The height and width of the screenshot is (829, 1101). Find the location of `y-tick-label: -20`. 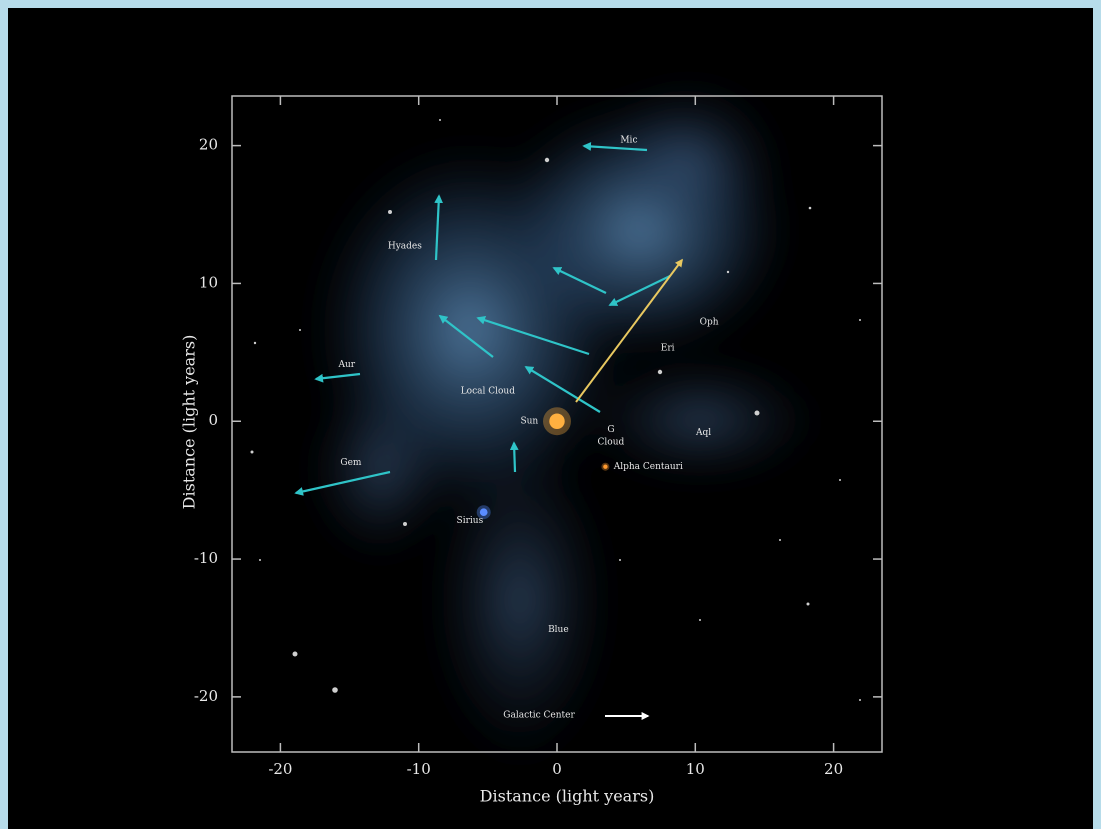

y-tick-label: -20 is located at coordinates (206, 696).